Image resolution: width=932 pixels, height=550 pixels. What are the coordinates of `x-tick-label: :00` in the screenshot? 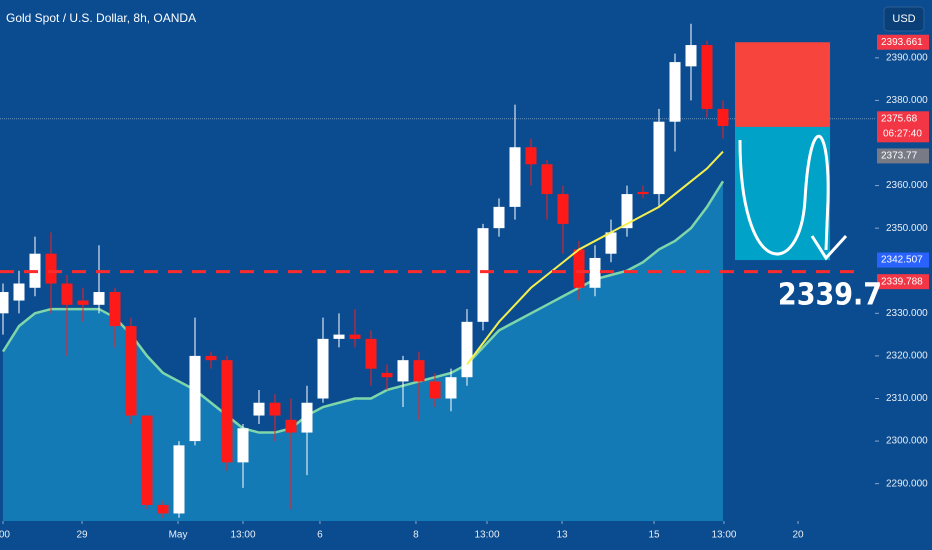 It's located at (5, 535).